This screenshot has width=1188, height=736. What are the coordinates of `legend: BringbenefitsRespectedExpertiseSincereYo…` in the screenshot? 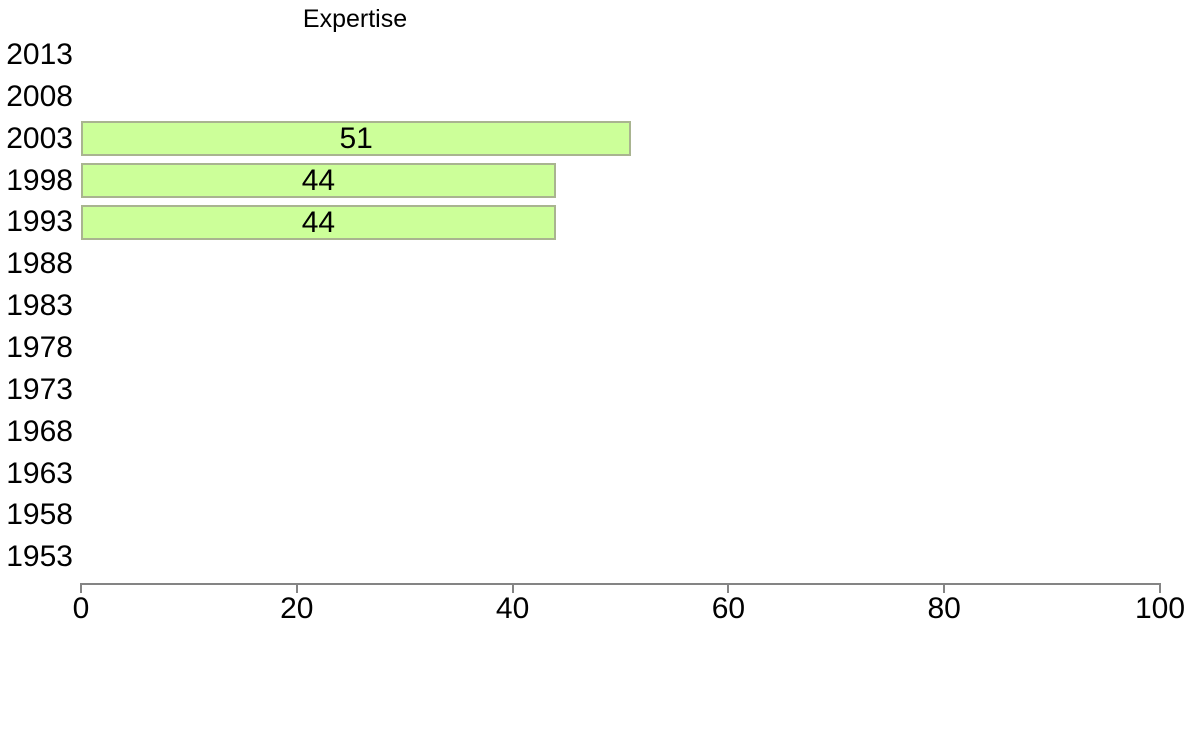 It's located at (594, 670).